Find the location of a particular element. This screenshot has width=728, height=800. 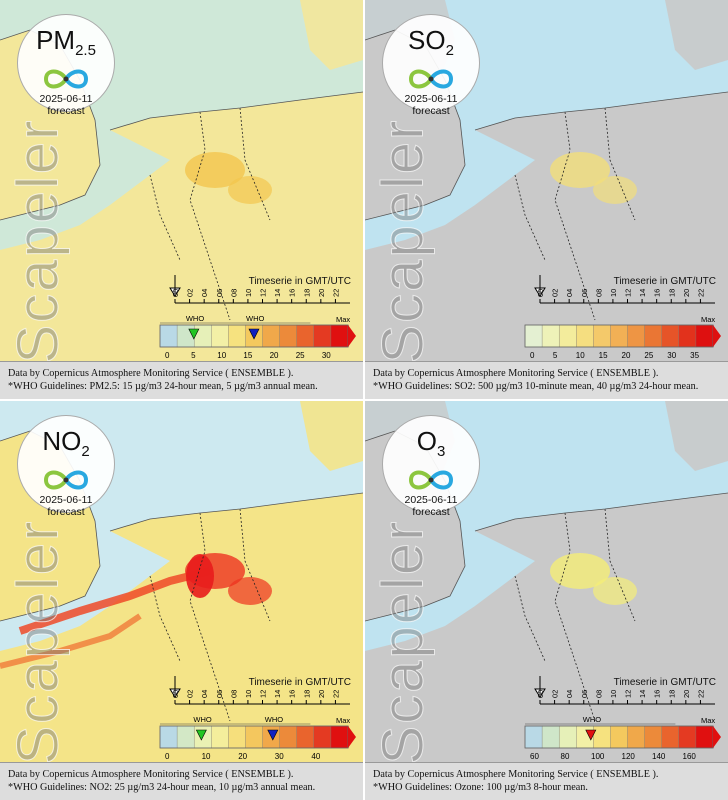

pollutant-title: O3 is located at coordinates (431, 446).